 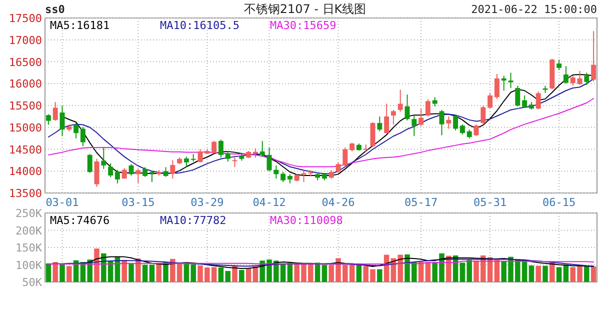 I want to click on y-tick-label: 16500, so click(x=25, y=62).